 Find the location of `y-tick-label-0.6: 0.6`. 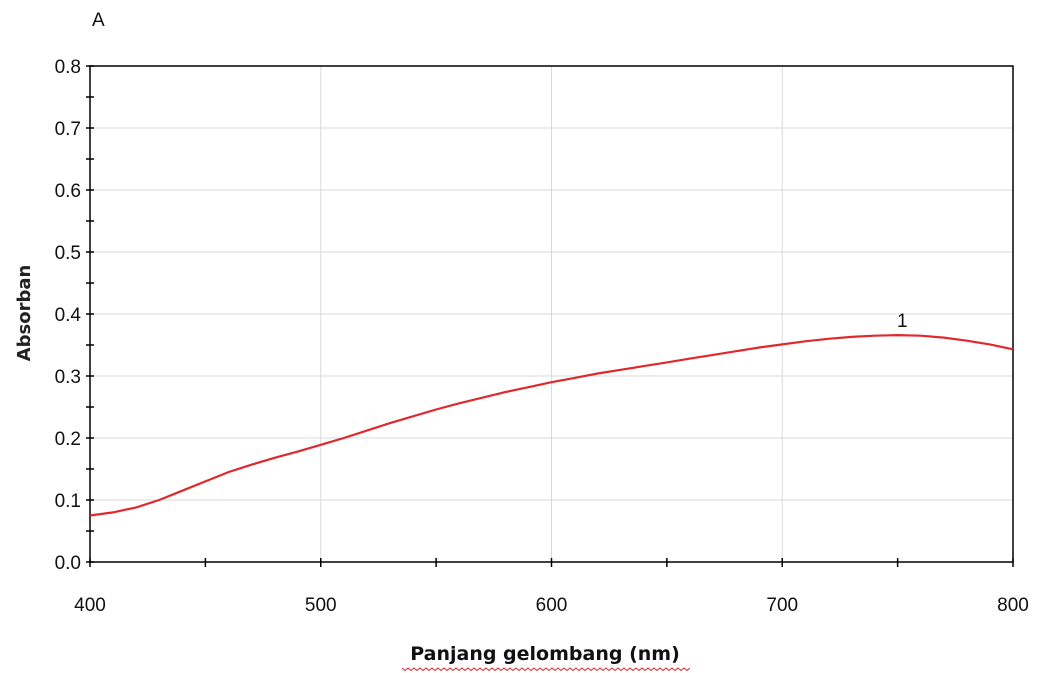

y-tick-label-0.6: 0.6 is located at coordinates (68, 191).